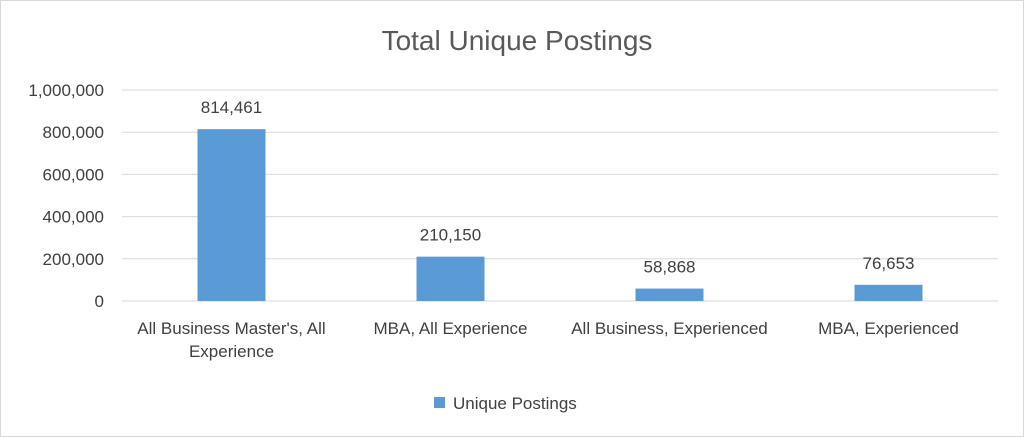 This screenshot has height=438, width=1024. What do you see at coordinates (888, 328) in the screenshot?
I see `x-category-label: MBA, Experienced` at bounding box center [888, 328].